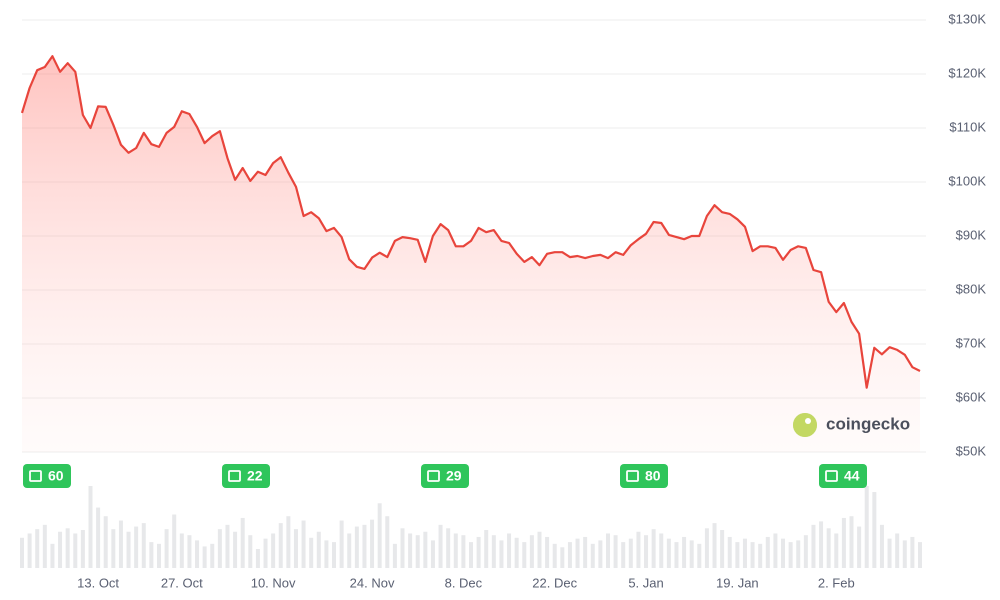  Describe the element at coordinates (47, 476) in the screenshot. I see `news-badge: 60` at that location.